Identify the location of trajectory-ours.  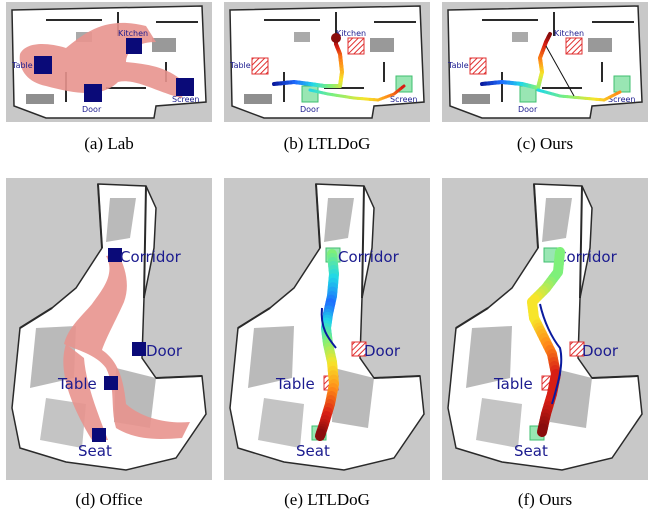
(546, 342).